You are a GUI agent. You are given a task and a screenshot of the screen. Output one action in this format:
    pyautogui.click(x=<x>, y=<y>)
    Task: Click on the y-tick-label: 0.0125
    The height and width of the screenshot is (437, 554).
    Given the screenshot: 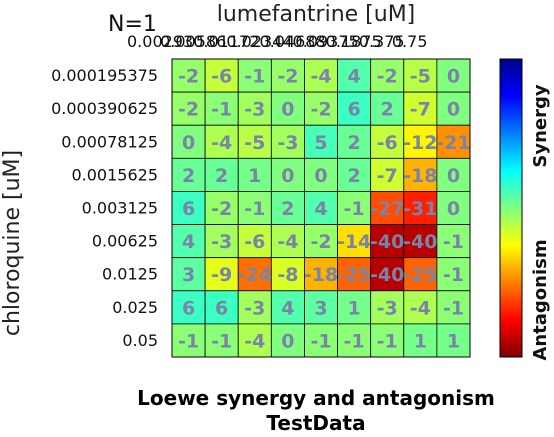 What is the action you would take?
    pyautogui.click(x=130, y=274)
    